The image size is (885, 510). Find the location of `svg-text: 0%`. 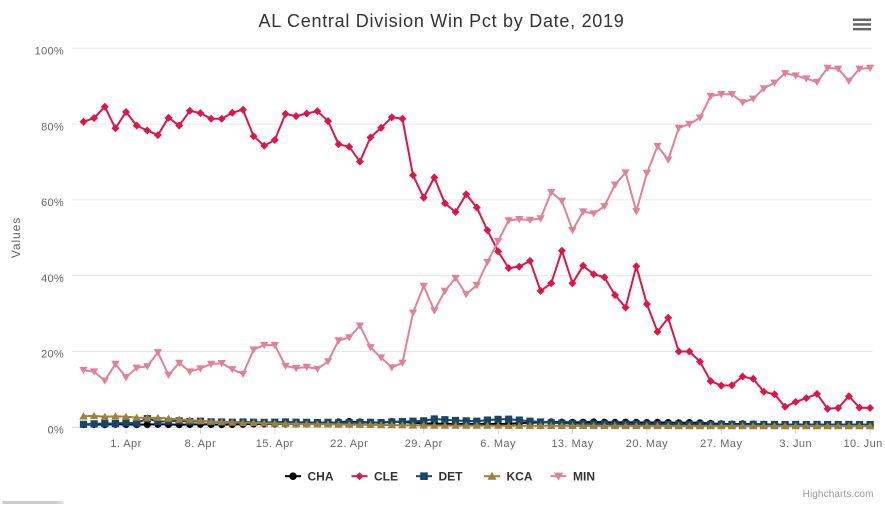

svg-text: 0% is located at coordinates (56, 431).